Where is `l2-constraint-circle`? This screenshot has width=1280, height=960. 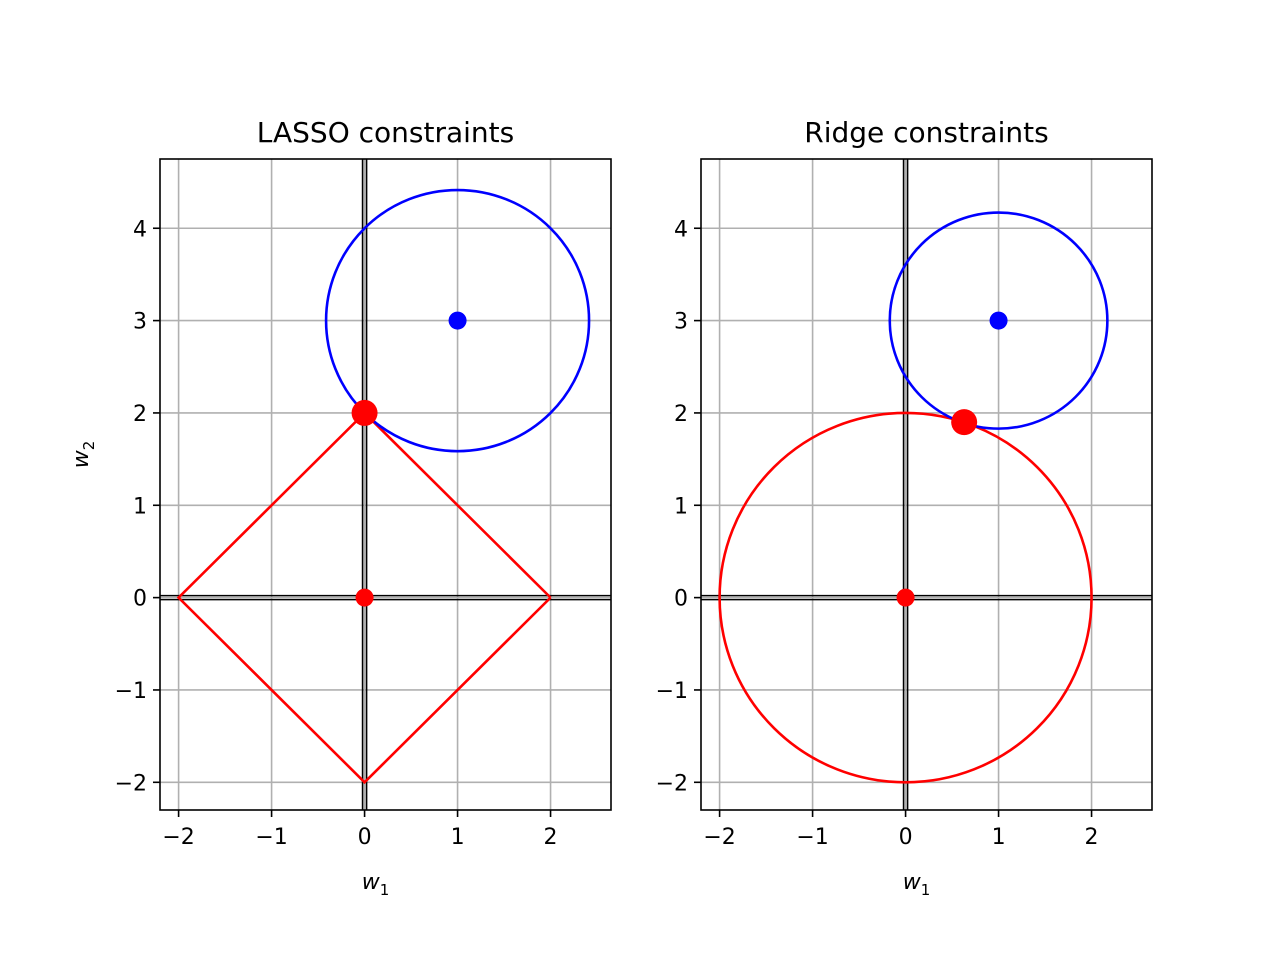
l2-constraint-circle is located at coordinates (905, 597).